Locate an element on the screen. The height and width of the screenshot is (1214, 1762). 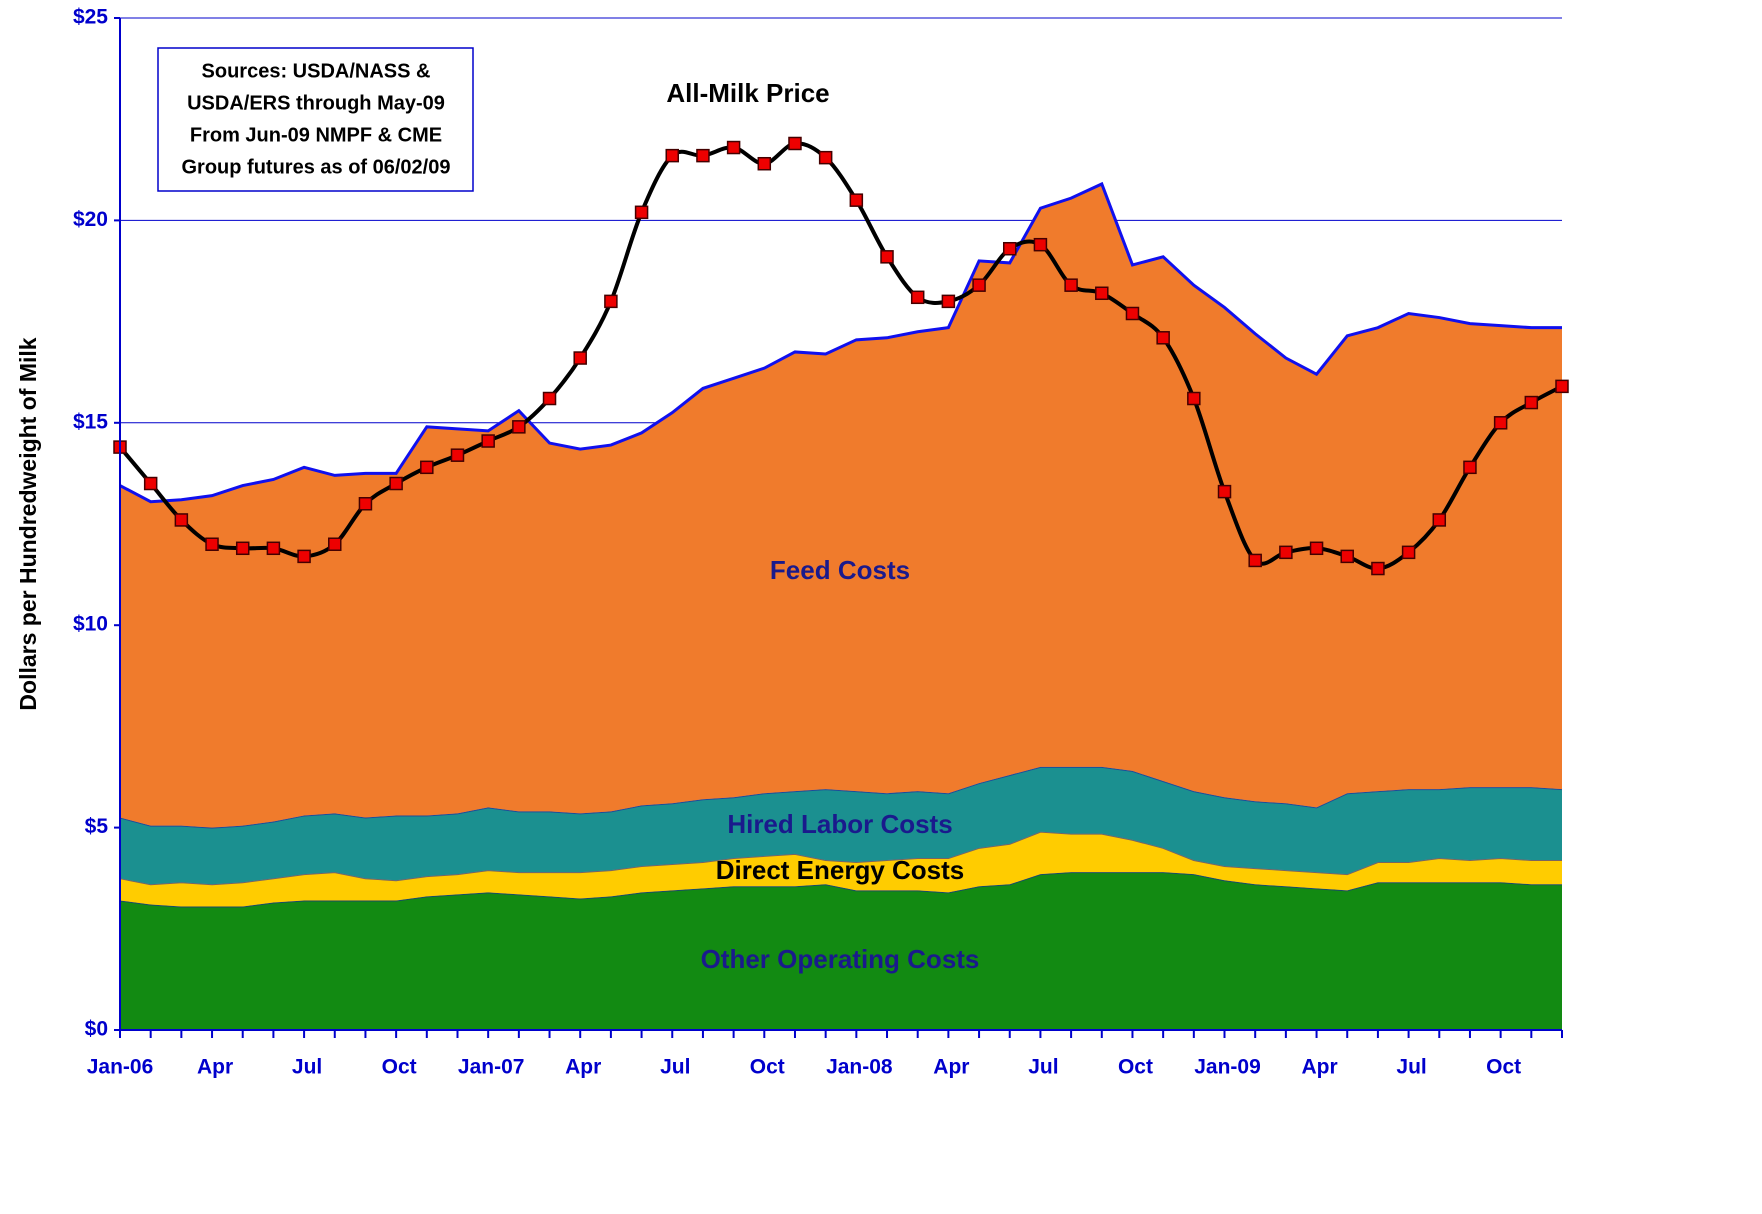
annotation-line: From Jun-09 NMPF & CME is located at coordinates (316, 135).